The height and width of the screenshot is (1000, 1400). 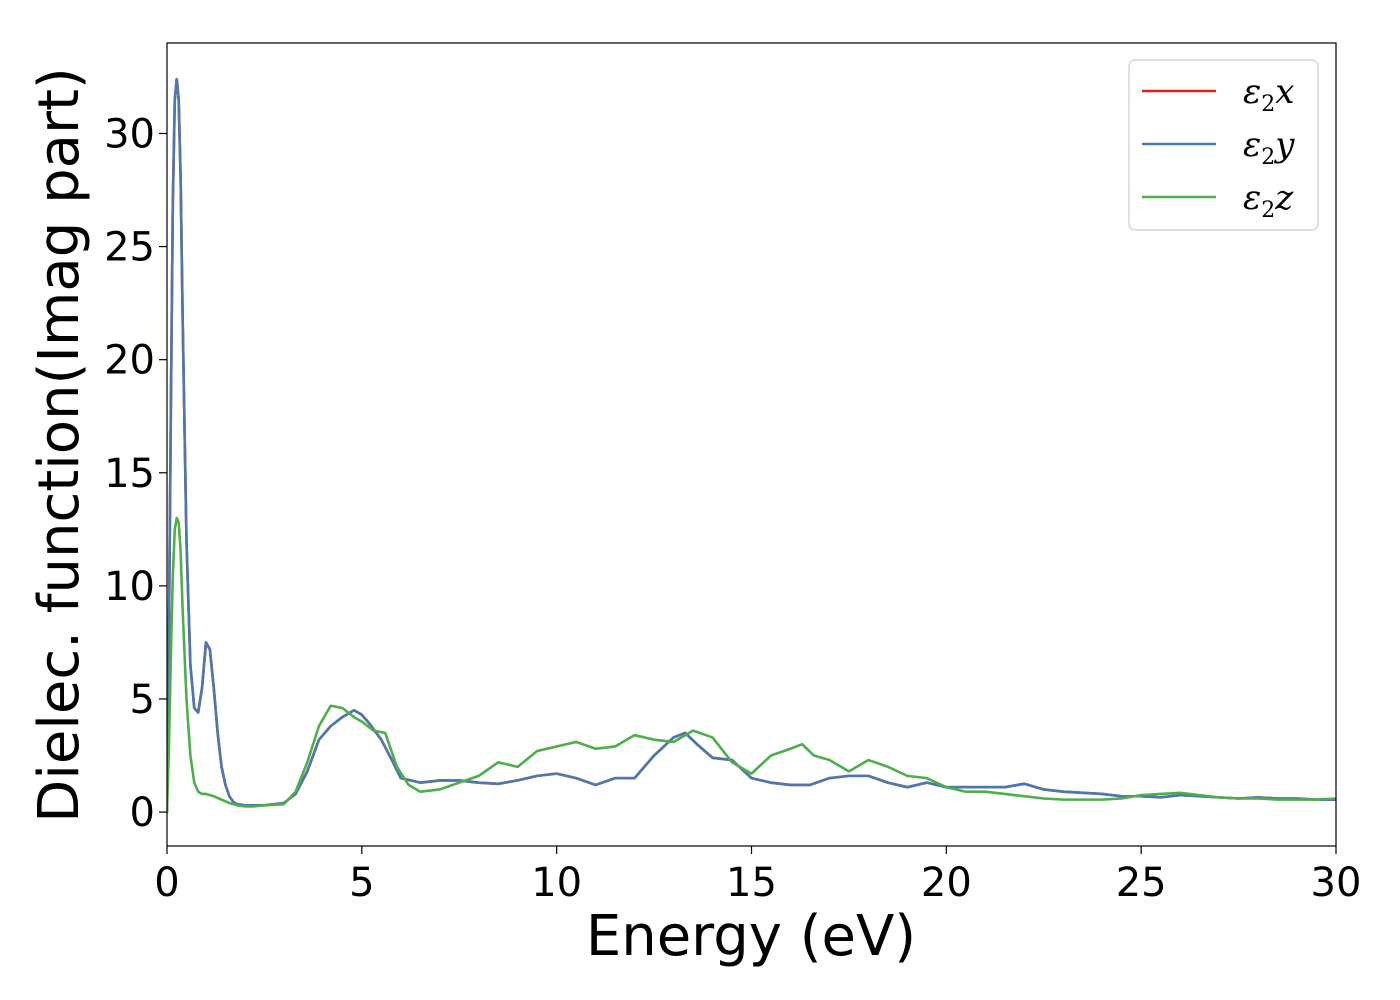 I want to click on legend: ε2x ε2y ε2z, so click(x=1223, y=145).